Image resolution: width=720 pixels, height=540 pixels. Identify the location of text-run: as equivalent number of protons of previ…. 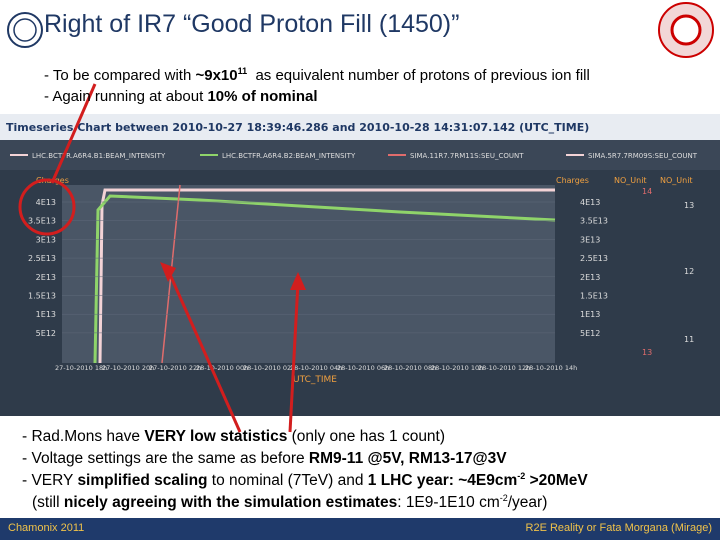
(418, 75).